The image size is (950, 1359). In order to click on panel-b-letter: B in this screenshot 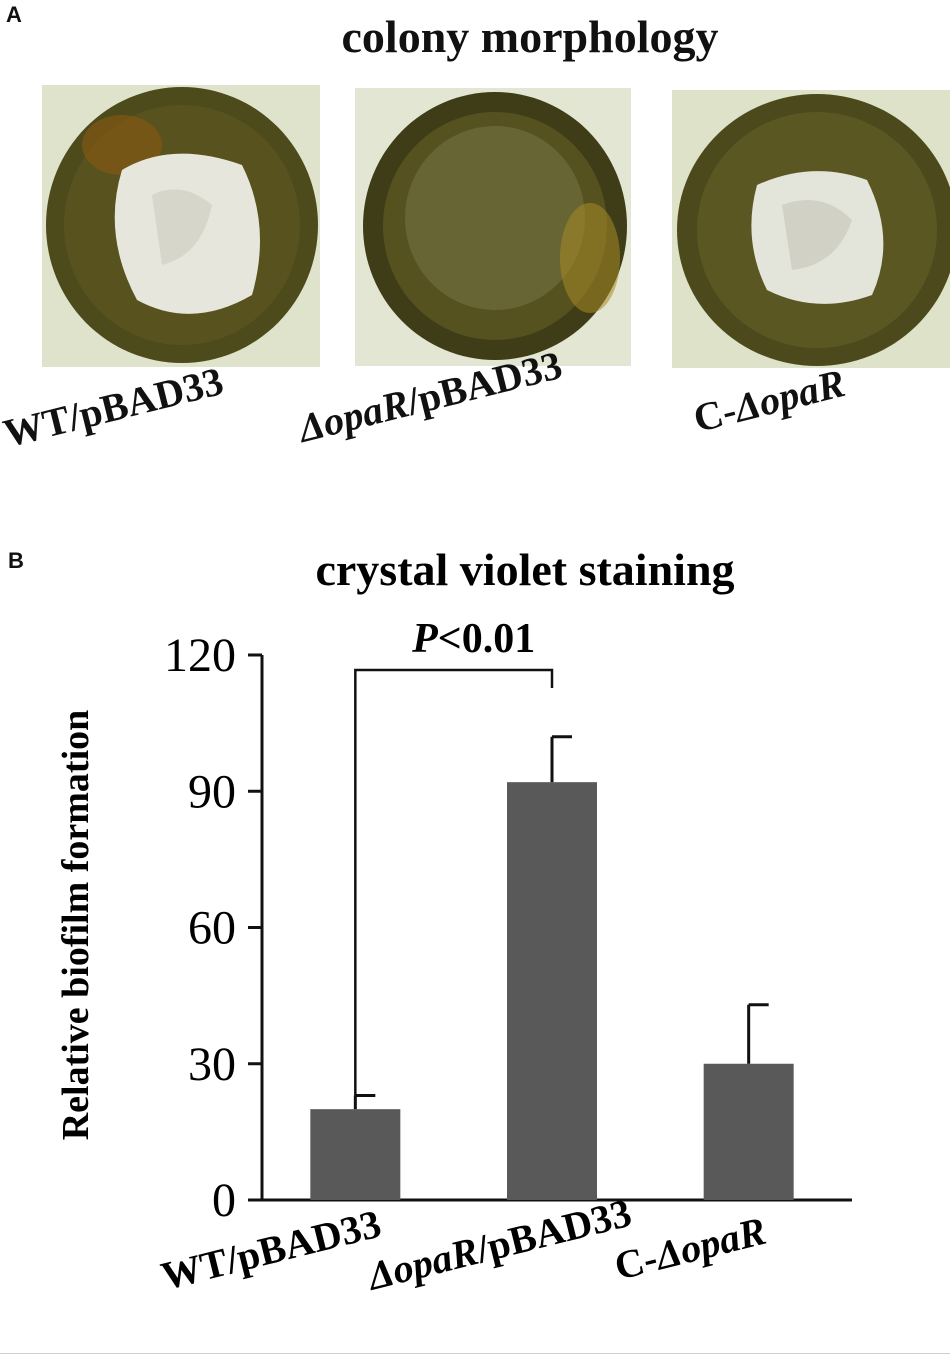, I will do `click(16, 560)`.